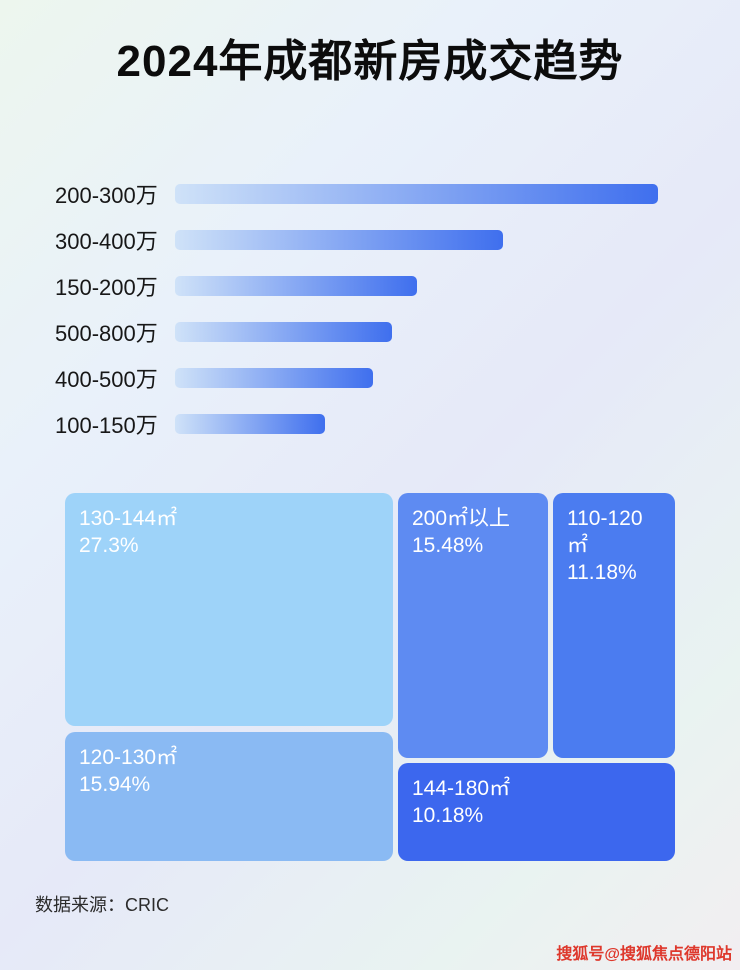 Image resolution: width=740 pixels, height=970 pixels. What do you see at coordinates (602, 573) in the screenshot?
I see `treemap-block-value: 11.18%` at bounding box center [602, 573].